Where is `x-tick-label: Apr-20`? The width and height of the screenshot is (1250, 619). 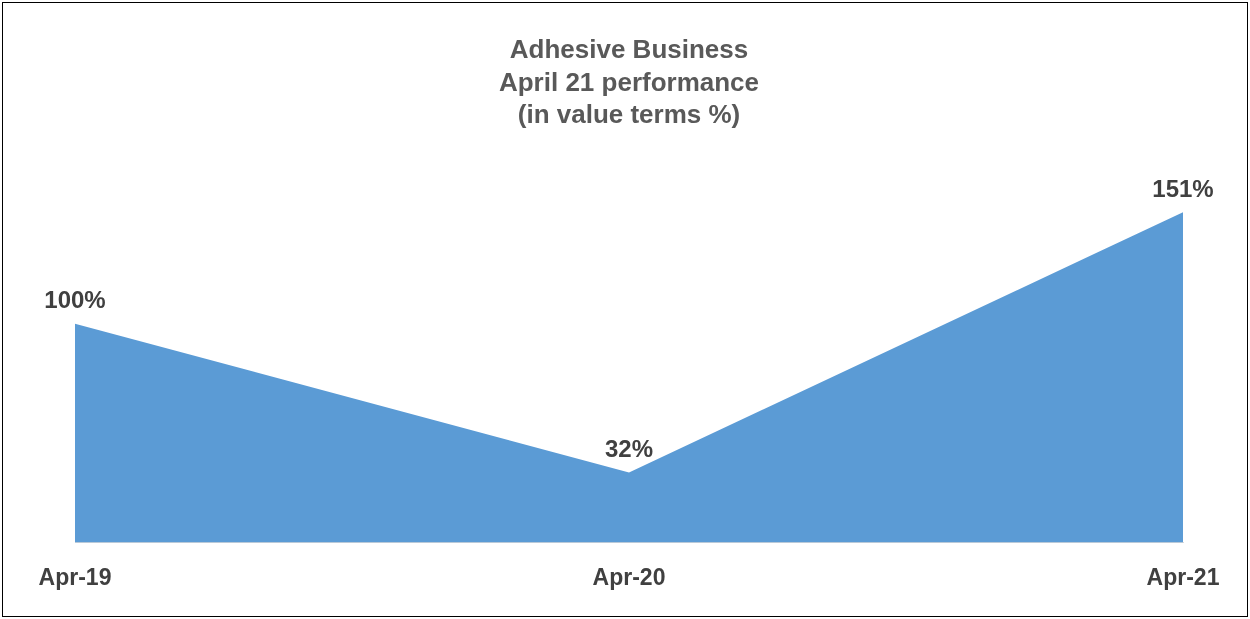 x-tick-label: Apr-20 is located at coordinates (629, 576).